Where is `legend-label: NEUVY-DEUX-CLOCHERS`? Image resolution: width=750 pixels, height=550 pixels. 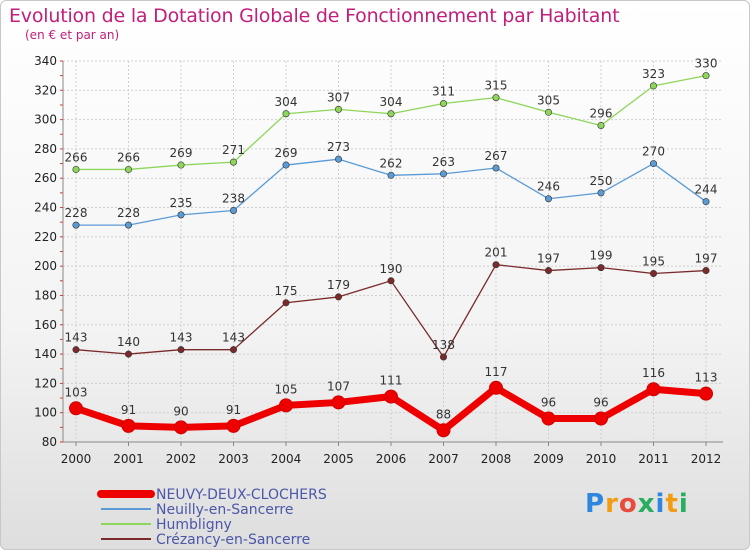 legend-label: NEUVY-DEUX-CLOCHERS is located at coordinates (241, 495).